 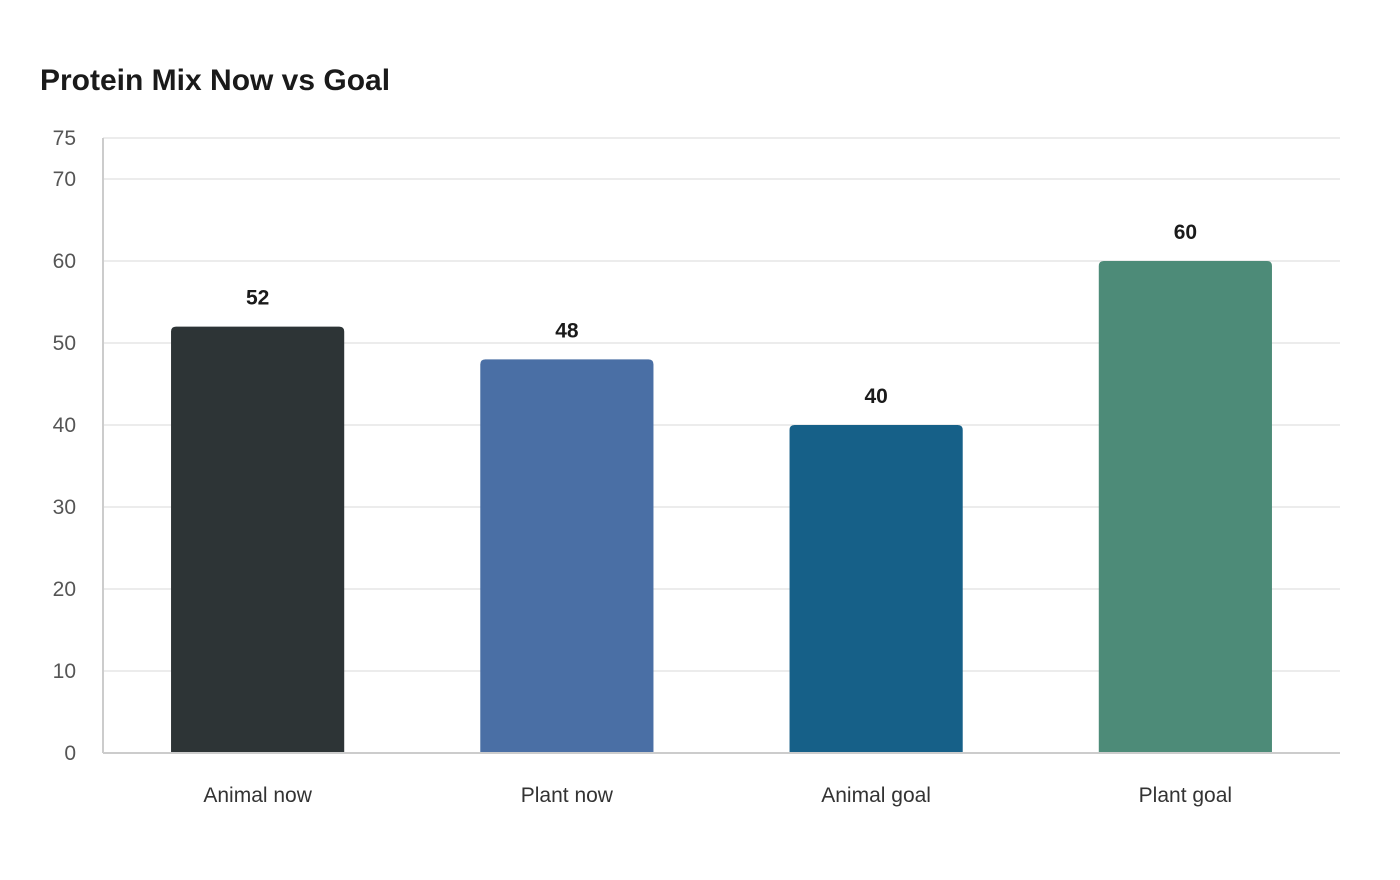 What do you see at coordinates (875, 396) in the screenshot?
I see `data-label: 40` at bounding box center [875, 396].